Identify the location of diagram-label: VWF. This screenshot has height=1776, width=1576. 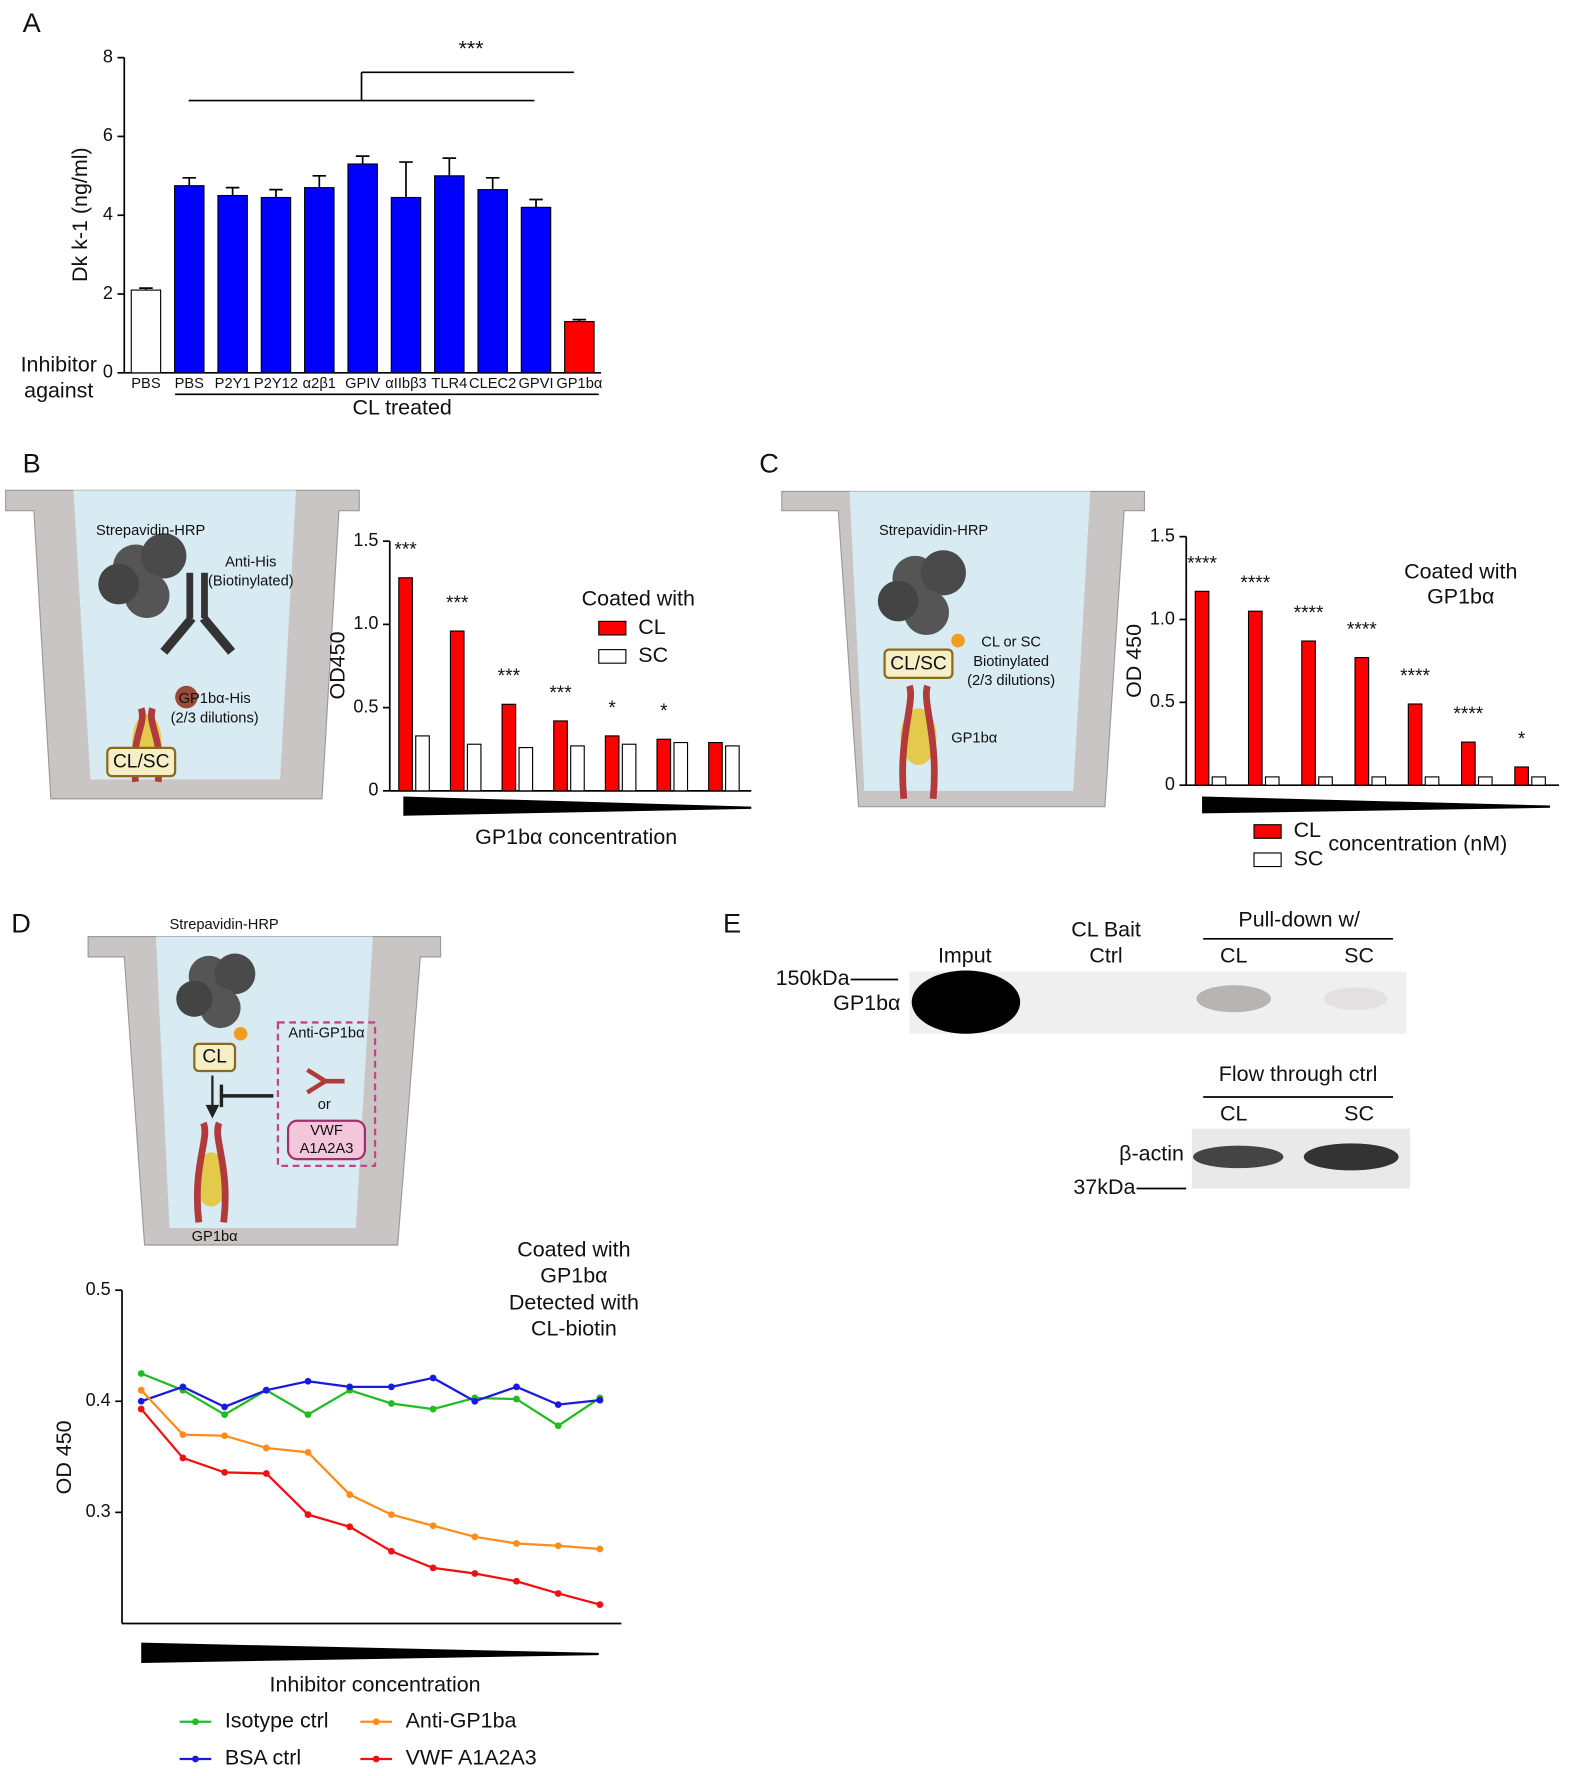
(326, 1131).